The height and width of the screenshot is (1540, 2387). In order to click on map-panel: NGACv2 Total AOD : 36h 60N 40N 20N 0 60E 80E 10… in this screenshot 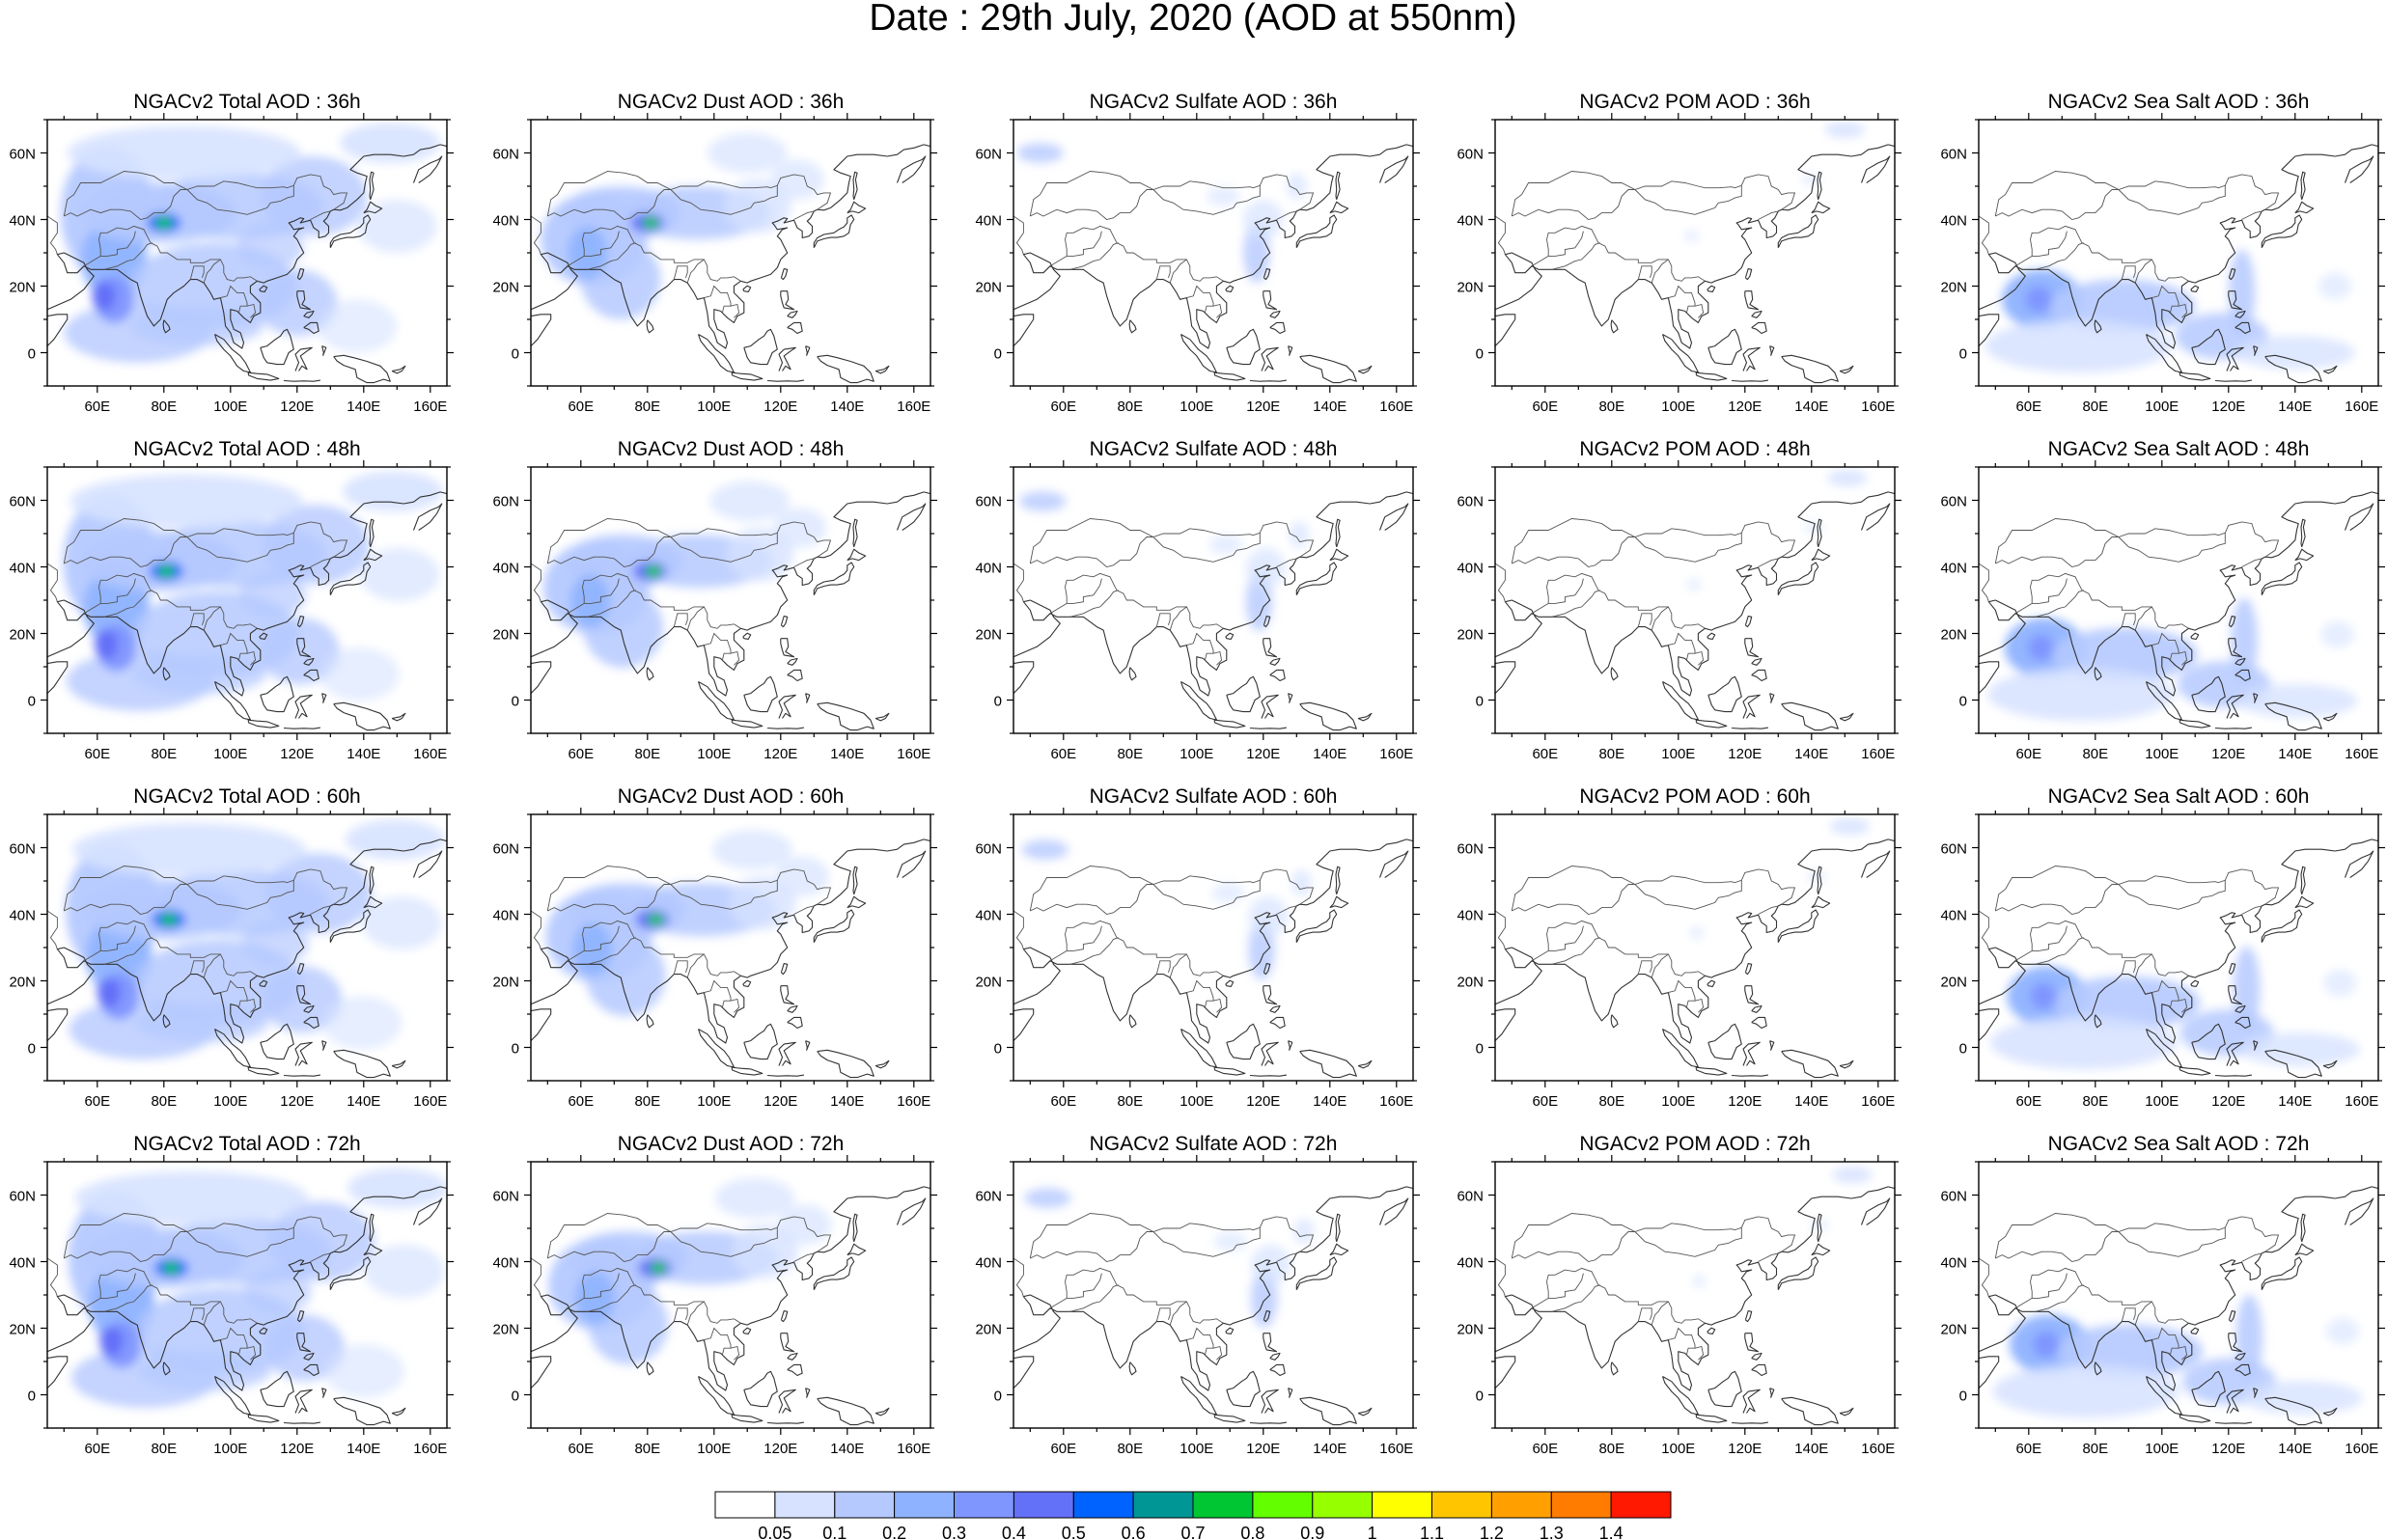, I will do `click(231, 253)`.